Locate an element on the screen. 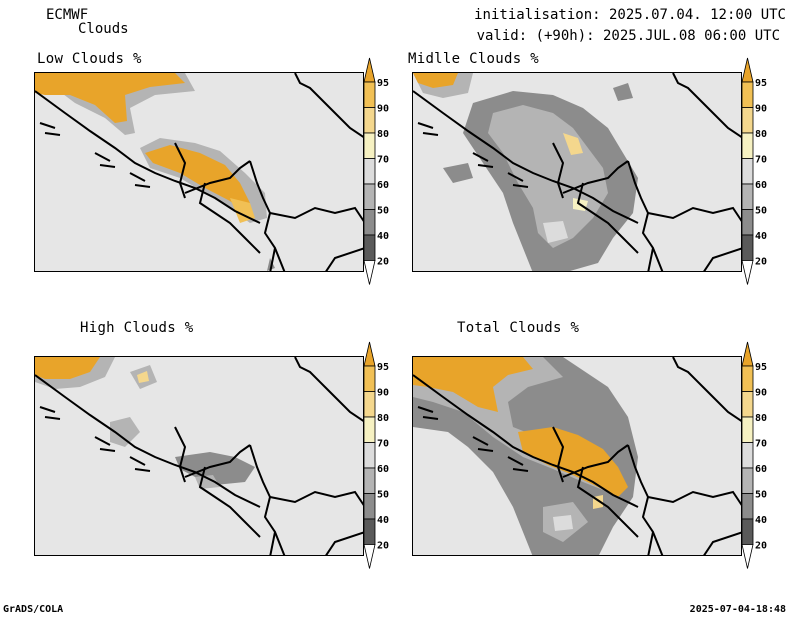  panel-title-middle: Midlle Clouds % is located at coordinates (473, 59).